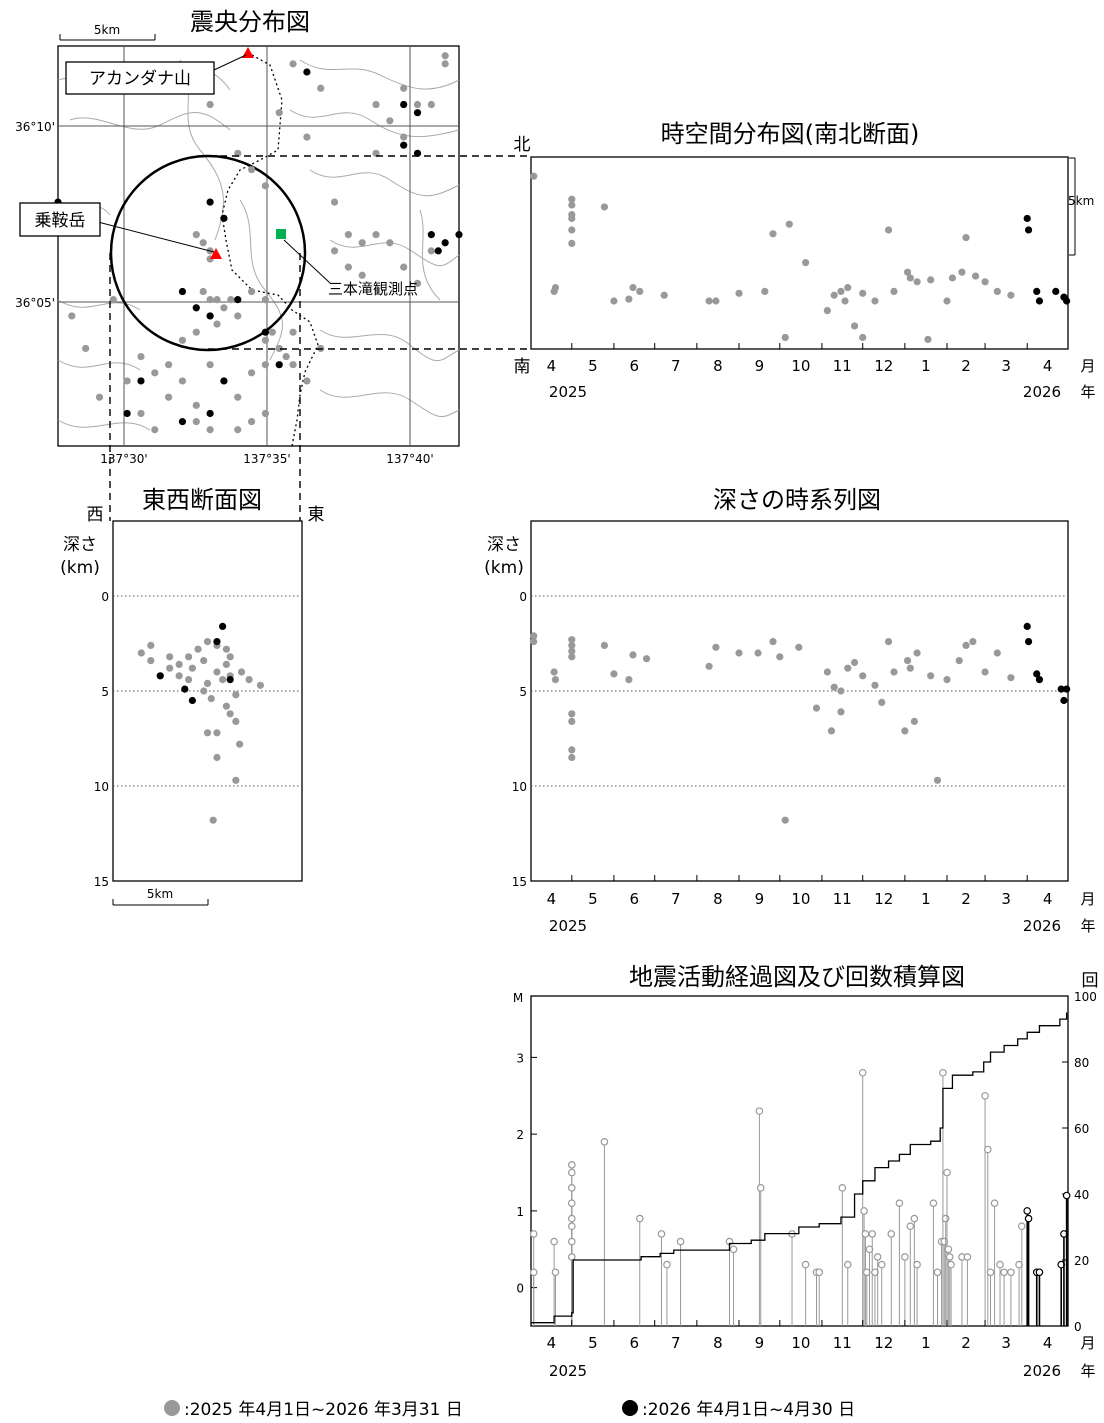 The height and width of the screenshot is (1423, 1104). I want to click on akandana-leader, so click(230, 62).